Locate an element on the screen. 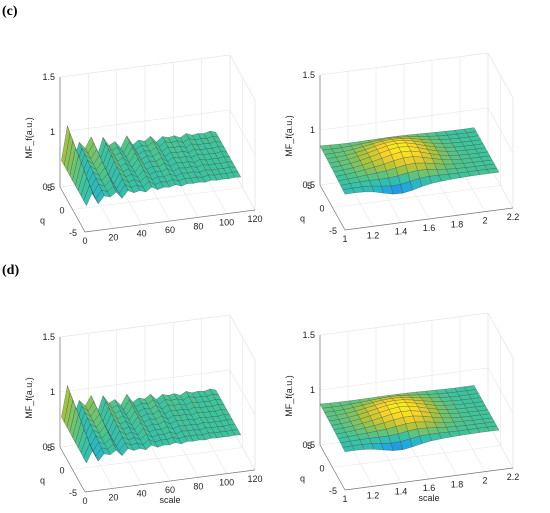 This screenshot has height=513, width=550. panel-label-d: (d) is located at coordinates (10, 270).